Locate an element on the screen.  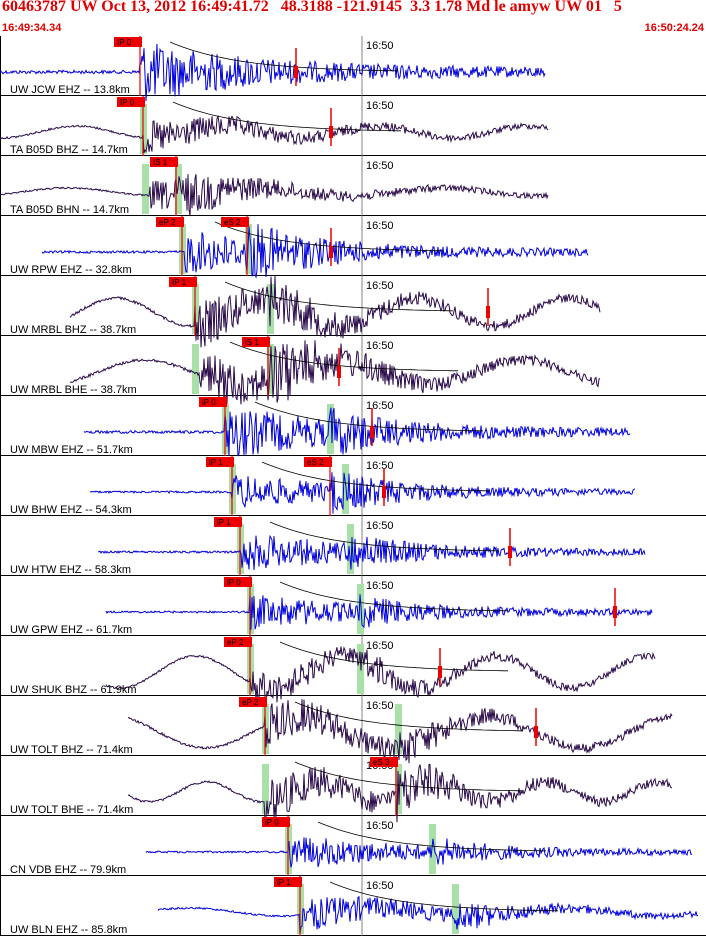
station-label: UW HTW EHZ -- 58.3km is located at coordinates (70, 570).